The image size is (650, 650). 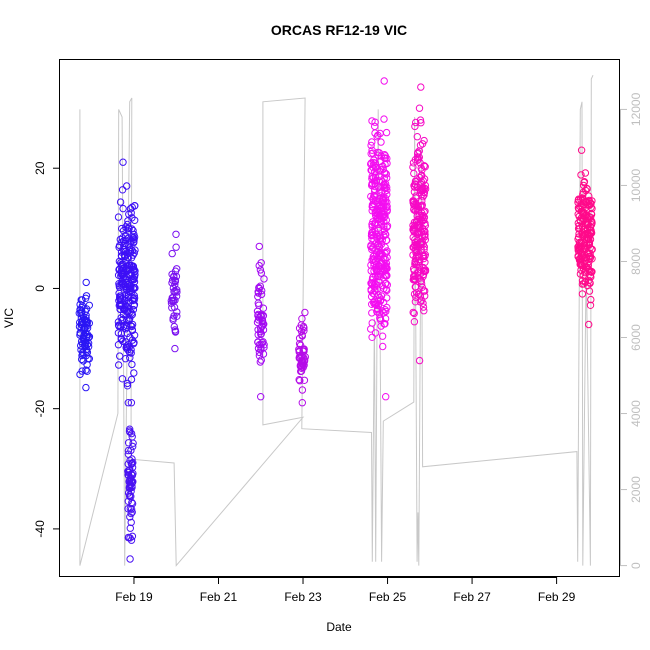 I want to click on y-tick-label: 0, so click(x=40, y=288).